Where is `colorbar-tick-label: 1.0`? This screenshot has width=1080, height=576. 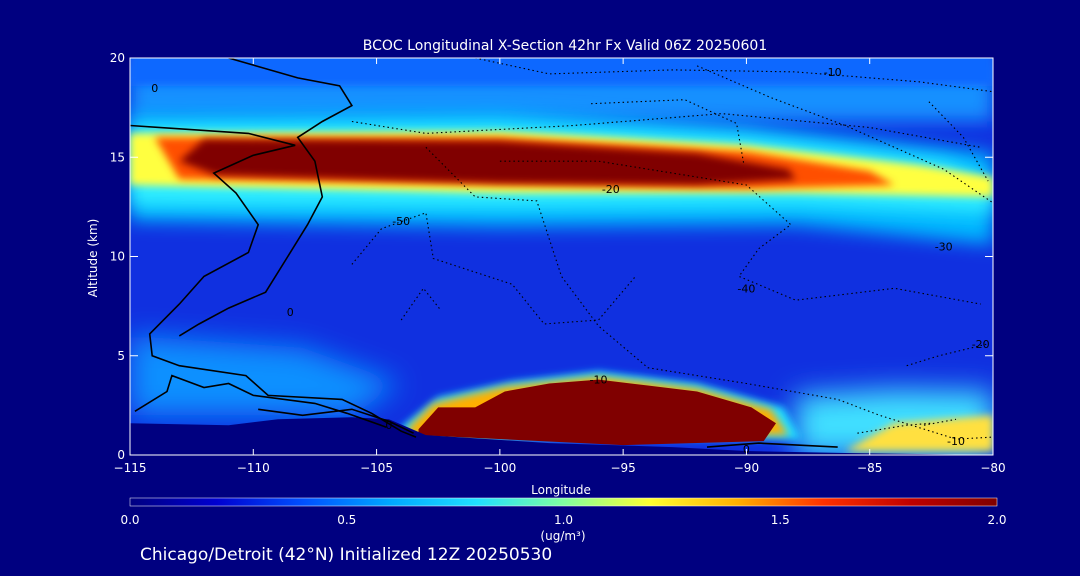
colorbar-tick-label: 1.0 is located at coordinates (563, 520).